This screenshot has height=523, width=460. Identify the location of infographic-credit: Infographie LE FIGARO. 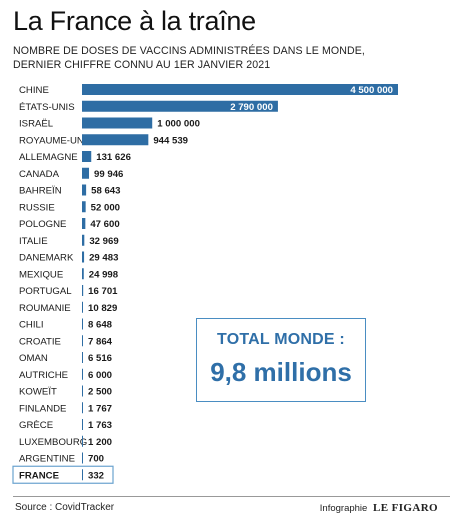
(379, 508).